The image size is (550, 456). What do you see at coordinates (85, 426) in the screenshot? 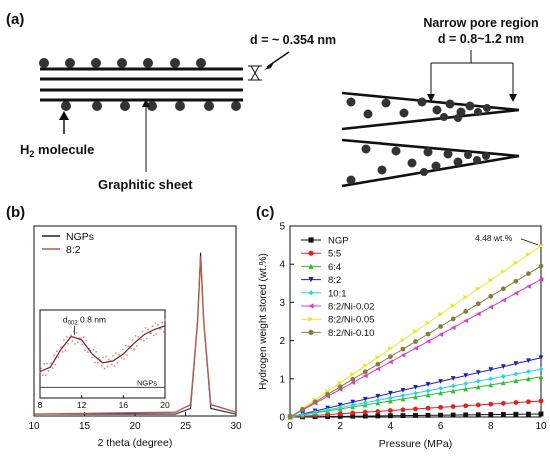
I see `xrd-x-tick-label: 15` at bounding box center [85, 426].